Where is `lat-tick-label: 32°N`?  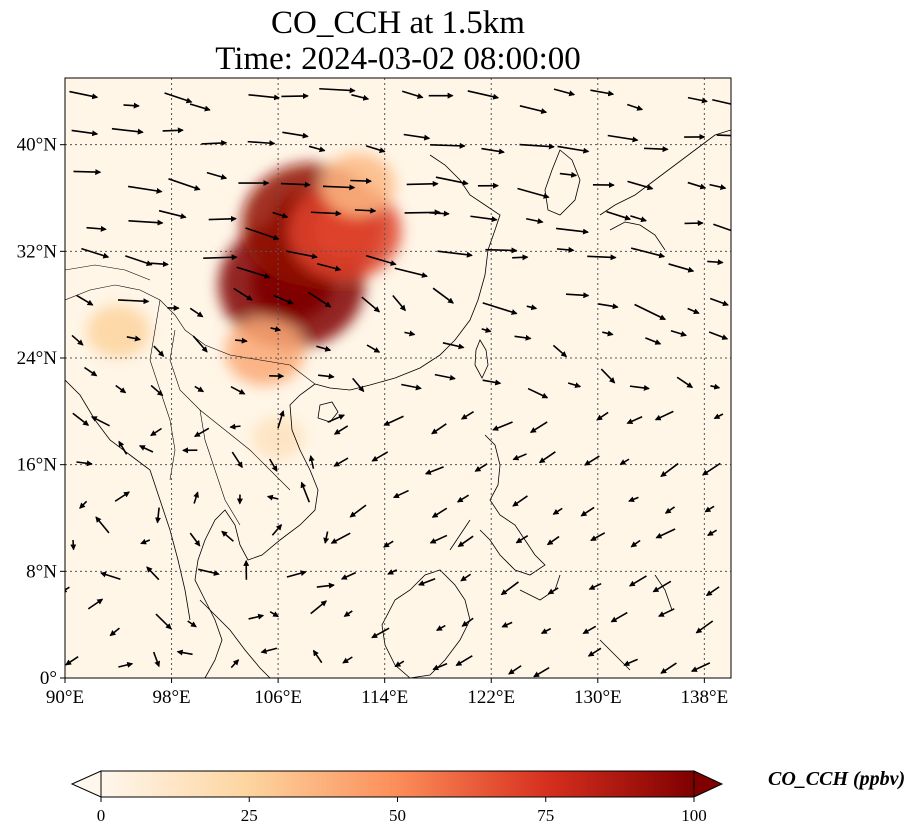
lat-tick-label: 32°N is located at coordinates (37, 251).